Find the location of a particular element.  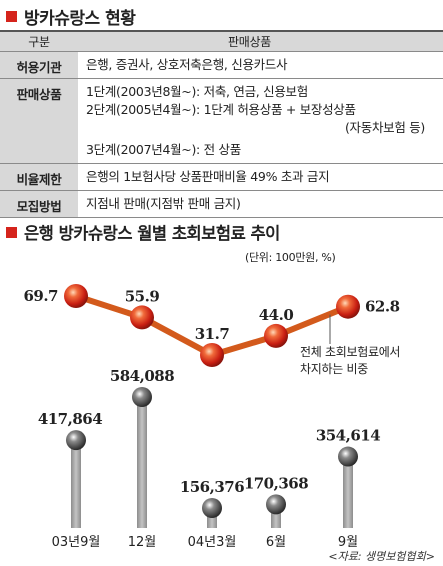

bar-value-label: 354,614 is located at coordinates (348, 436).